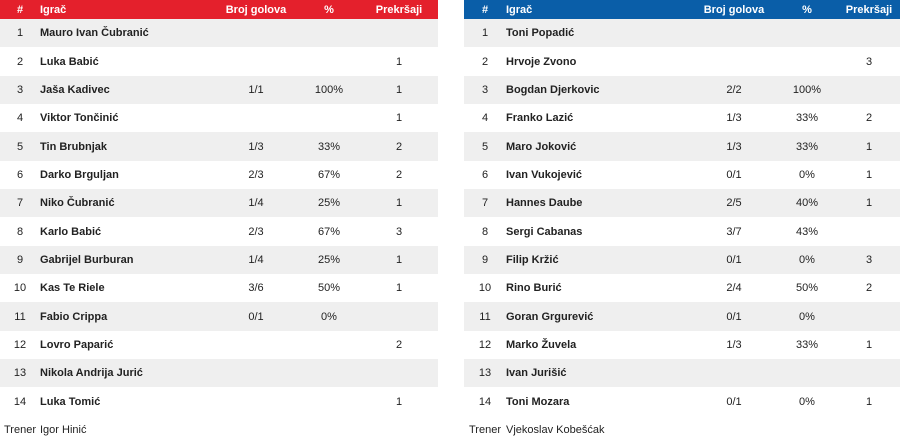 The image size is (900, 444). Describe the element at coordinates (599, 345) in the screenshot. I see `player-name: Marko Žuvela` at that location.